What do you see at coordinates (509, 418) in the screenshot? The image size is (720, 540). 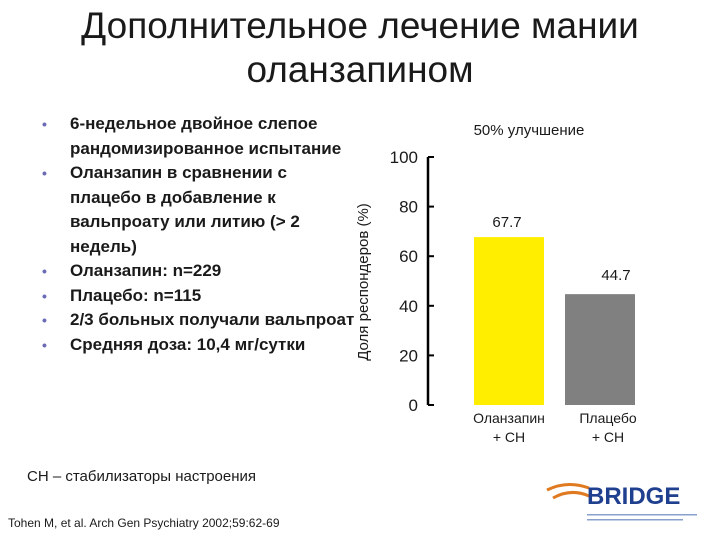 I see `category-label-line: Оланзапин` at bounding box center [509, 418].